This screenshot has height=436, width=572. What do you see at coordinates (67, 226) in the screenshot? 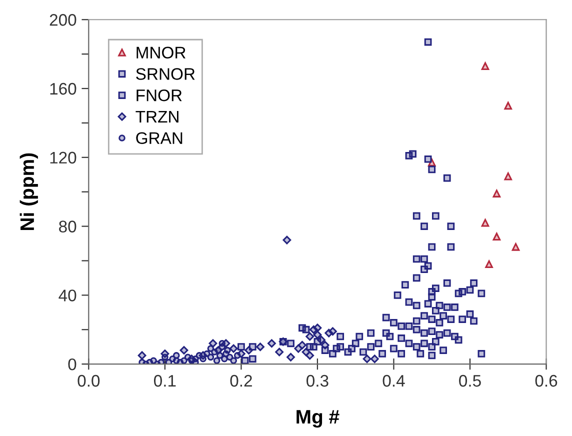
I see `y-tick-label: 80` at bounding box center [67, 226].